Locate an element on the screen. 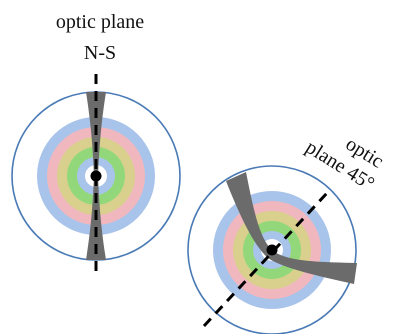  label-ns-line1: optic plane is located at coordinates (100, 22).